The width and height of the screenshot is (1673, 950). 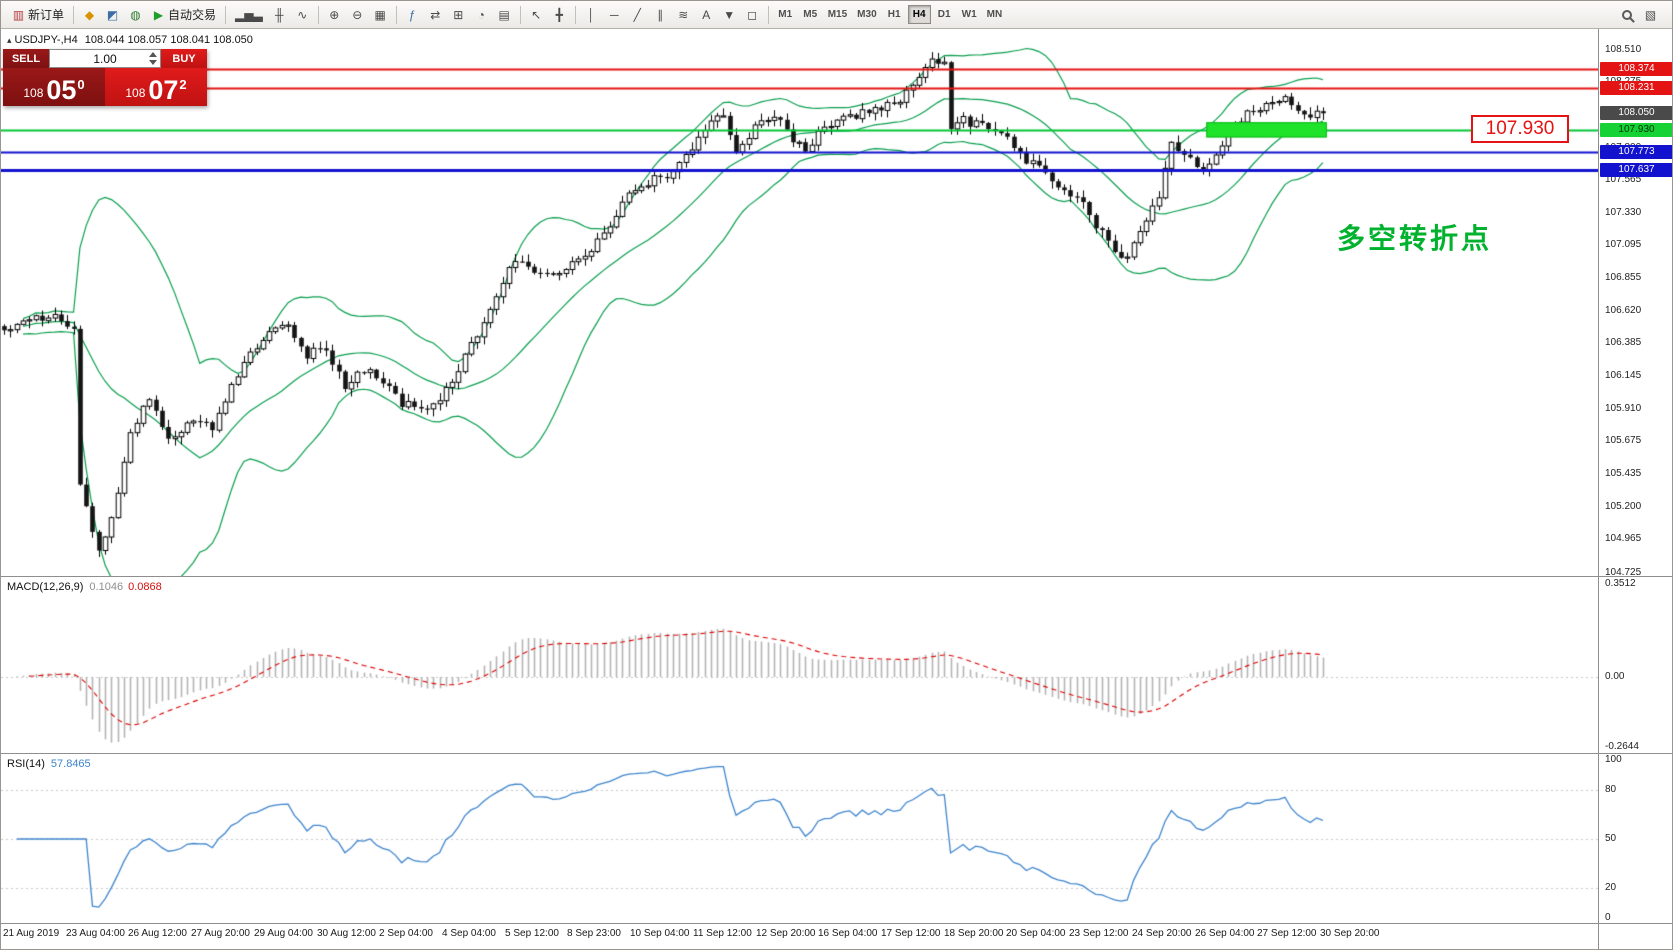 What do you see at coordinates (944, 14) in the screenshot?
I see `timeframe-d1: D1` at bounding box center [944, 14].